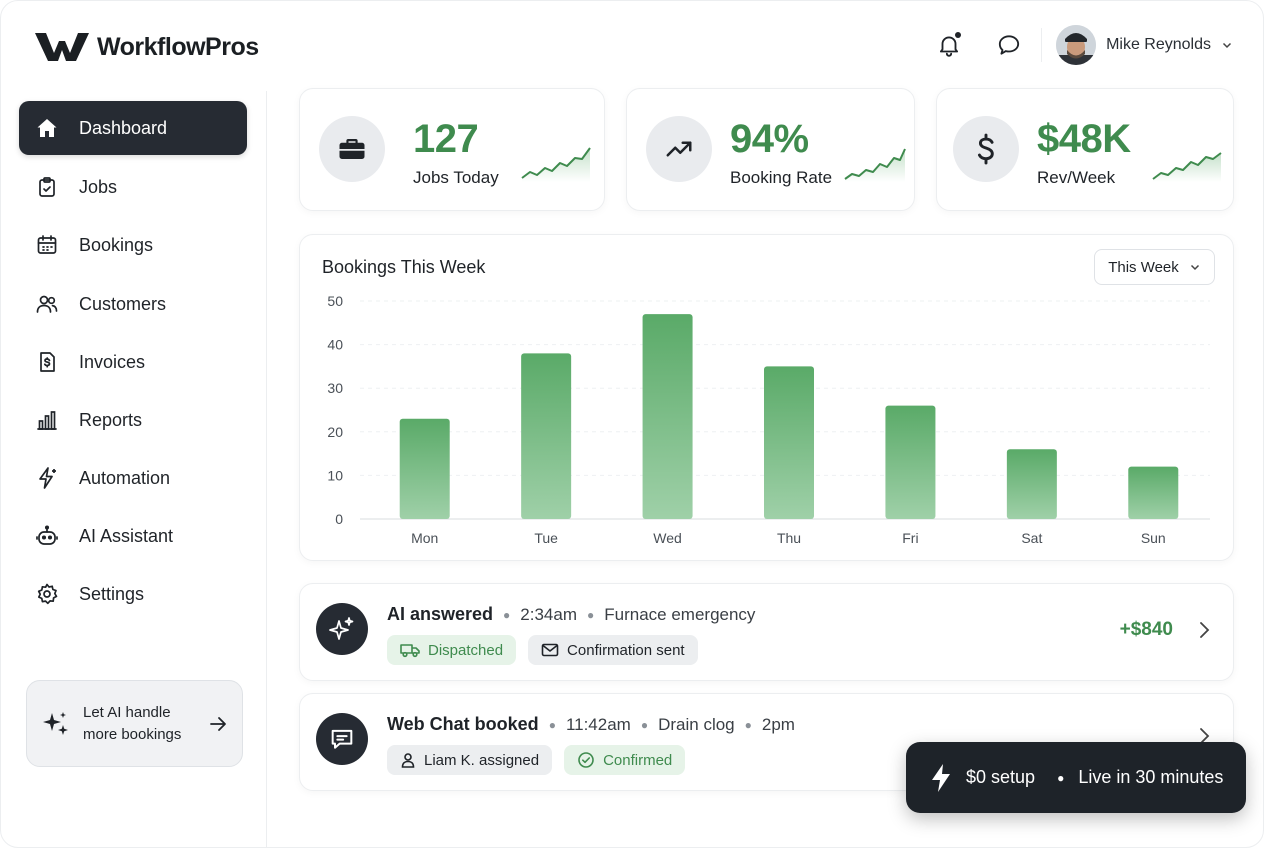 The width and height of the screenshot is (1264, 848). Describe the element at coordinates (1084, 139) in the screenshot. I see `stat-value: $48K` at that location.